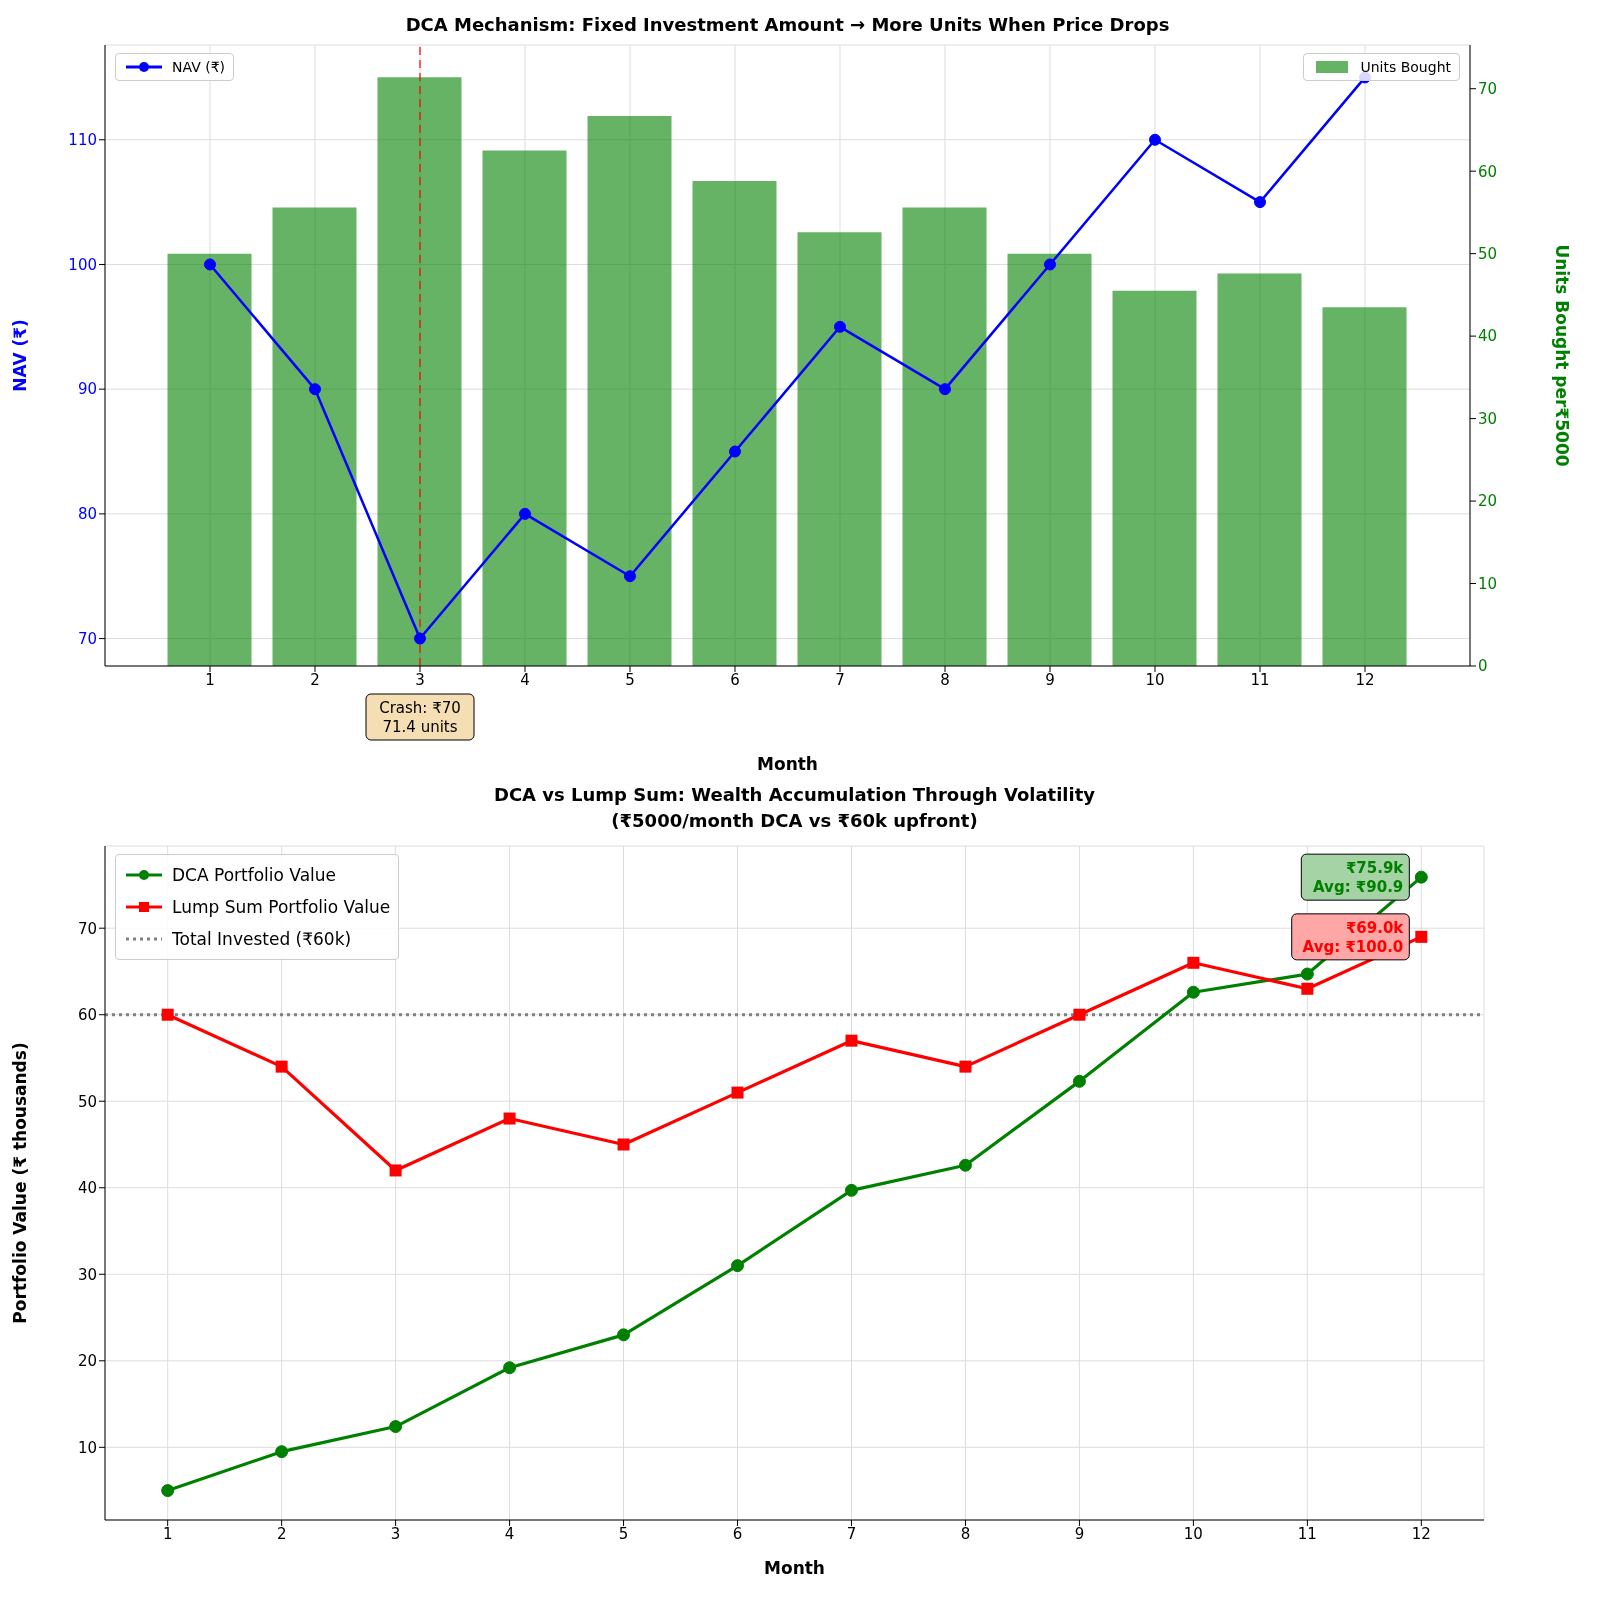 Image resolution: width=1600 pixels, height=1597 pixels. What do you see at coordinates (420, 717) in the screenshot?
I see `text: Crash: ₹70 71.4 units` at bounding box center [420, 717].